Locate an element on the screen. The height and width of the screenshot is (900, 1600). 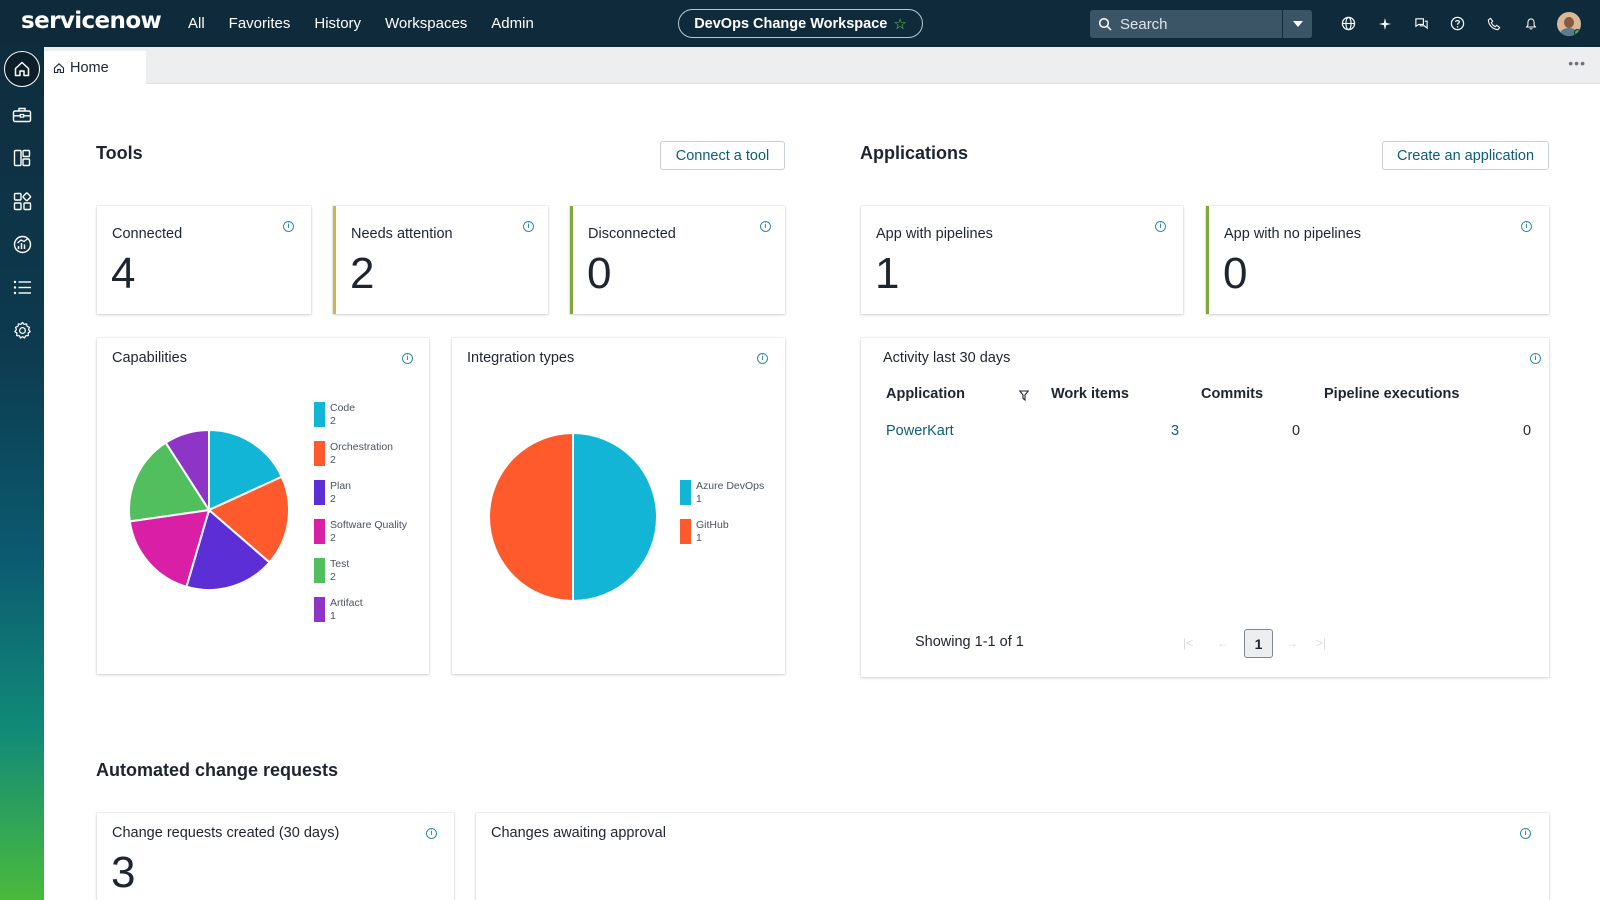
activity-title: Activity last 30 days is located at coordinates (947, 358).